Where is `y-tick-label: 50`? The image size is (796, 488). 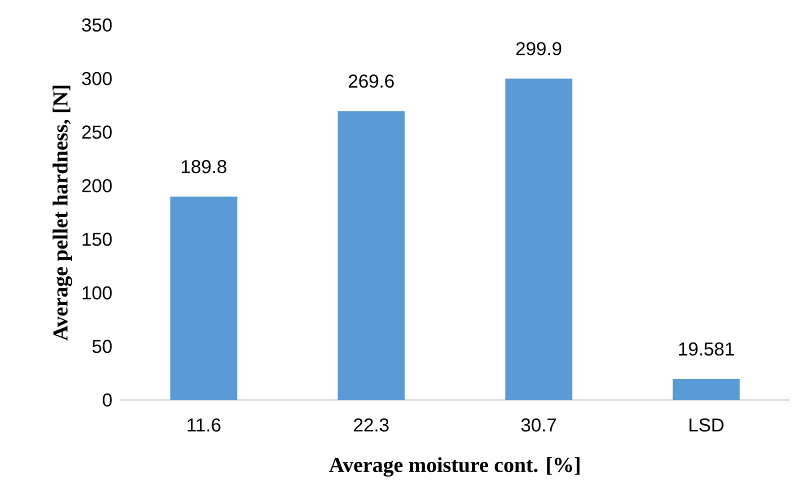 y-tick-label: 50 is located at coordinates (102, 347).